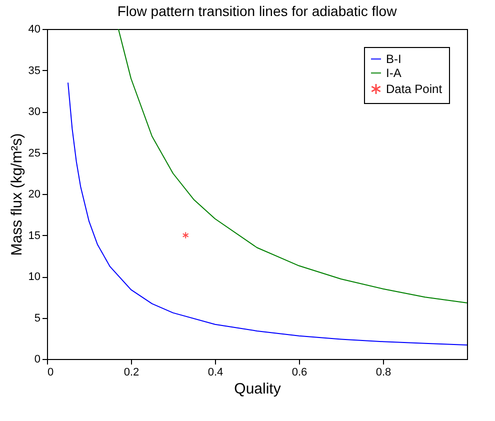  Describe the element at coordinates (34, 112) in the screenshot. I see `y-tick-label: 30` at that location.